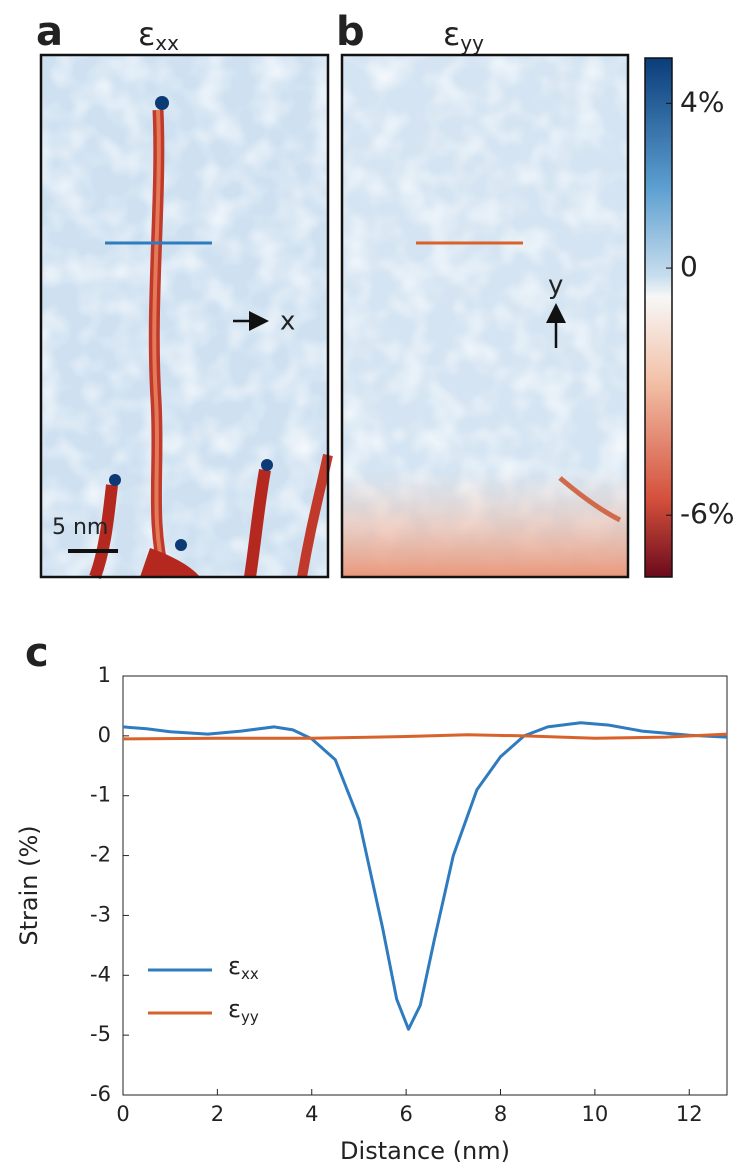 This screenshot has width=745, height=1171. Describe the element at coordinates (250, 974) in the screenshot. I see `legend-subscript: xx` at that location.